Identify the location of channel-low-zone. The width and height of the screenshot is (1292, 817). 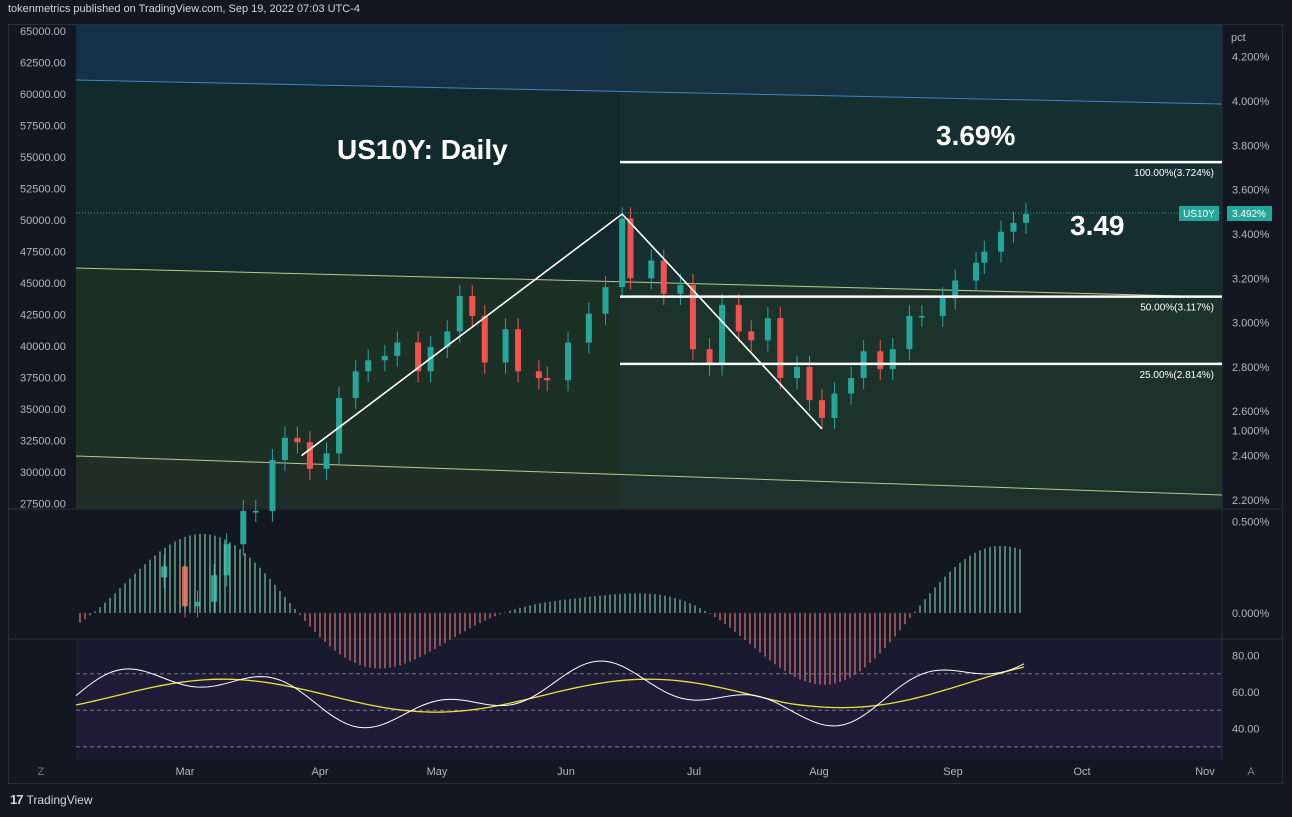
(649, 482).